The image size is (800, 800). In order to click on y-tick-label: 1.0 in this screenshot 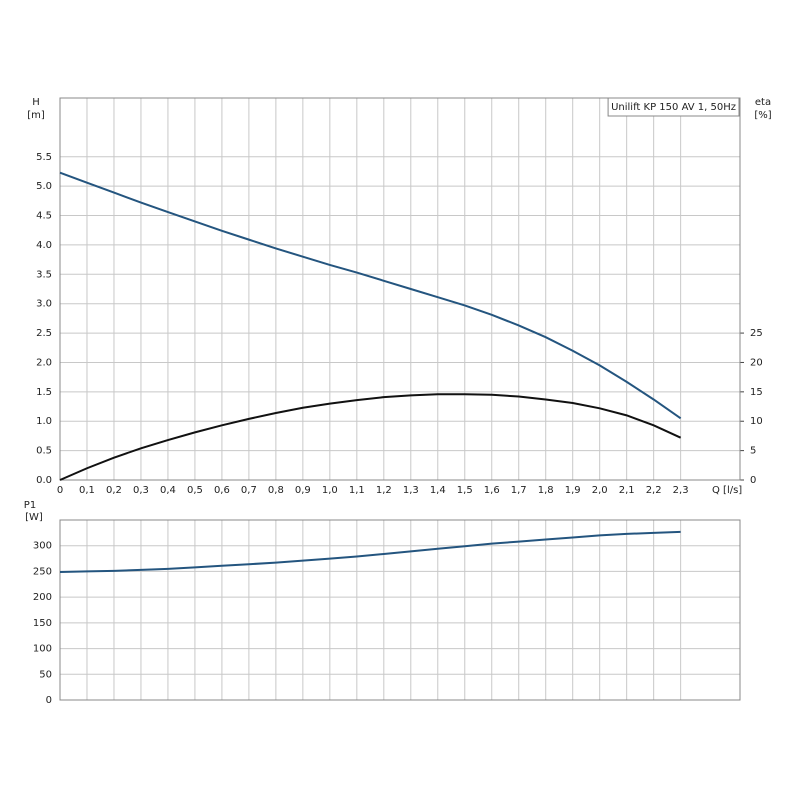, I will do `click(44, 421)`.